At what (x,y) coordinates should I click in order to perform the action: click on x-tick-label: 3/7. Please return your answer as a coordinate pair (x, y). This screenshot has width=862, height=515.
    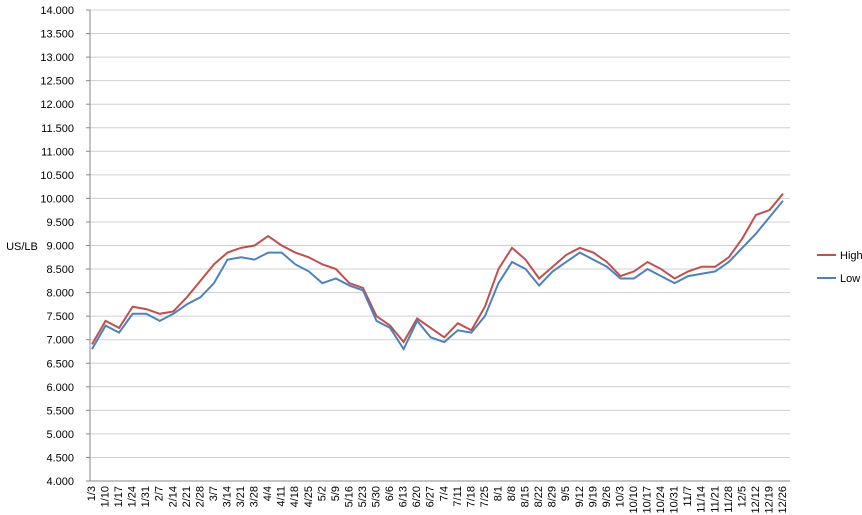
    Looking at the image, I should click on (214, 493).